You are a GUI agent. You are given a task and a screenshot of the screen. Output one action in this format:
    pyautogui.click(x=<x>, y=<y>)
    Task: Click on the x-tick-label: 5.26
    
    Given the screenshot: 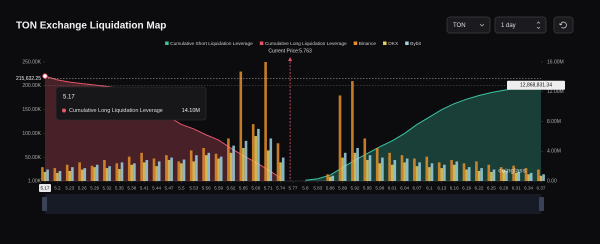 What is the action you would take?
    pyautogui.click(x=82, y=188)
    